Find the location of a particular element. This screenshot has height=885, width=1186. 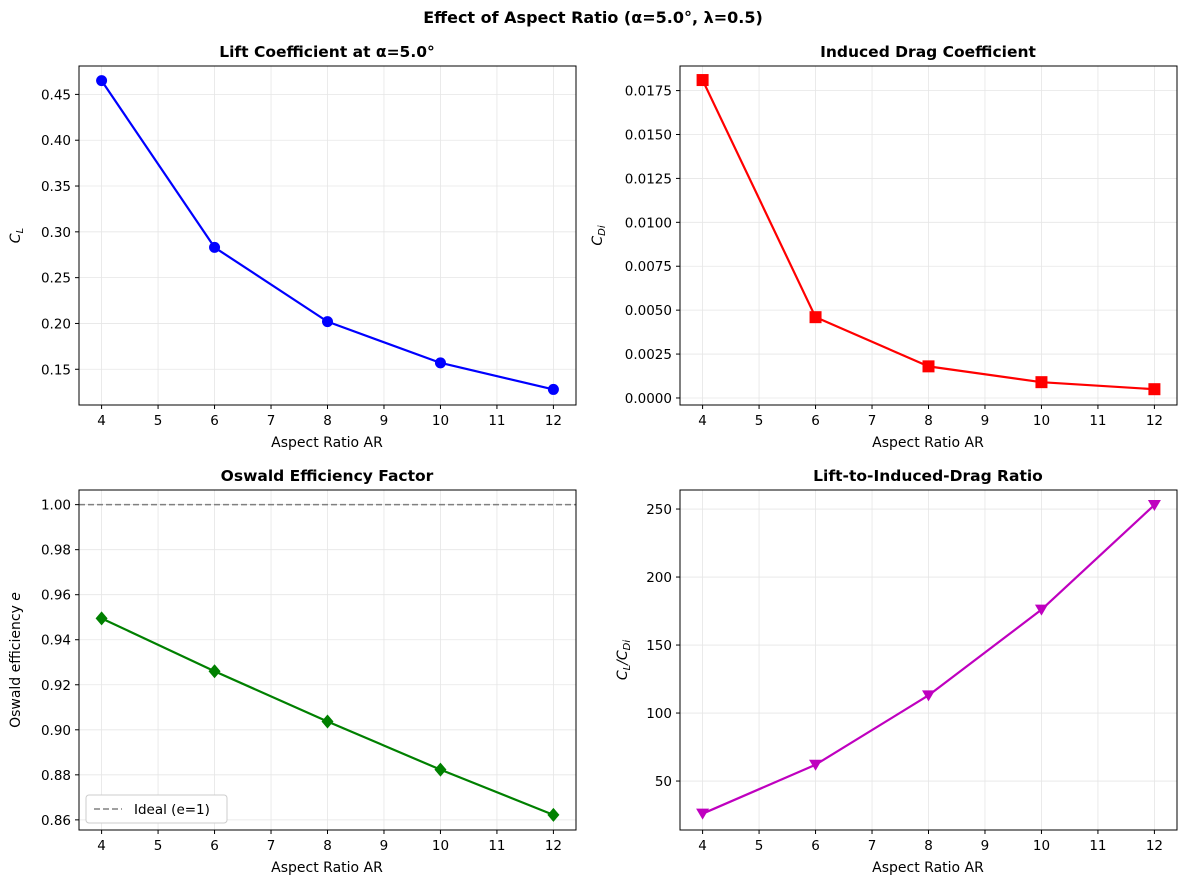

y-tick-label: 0.86 is located at coordinates (56, 821).